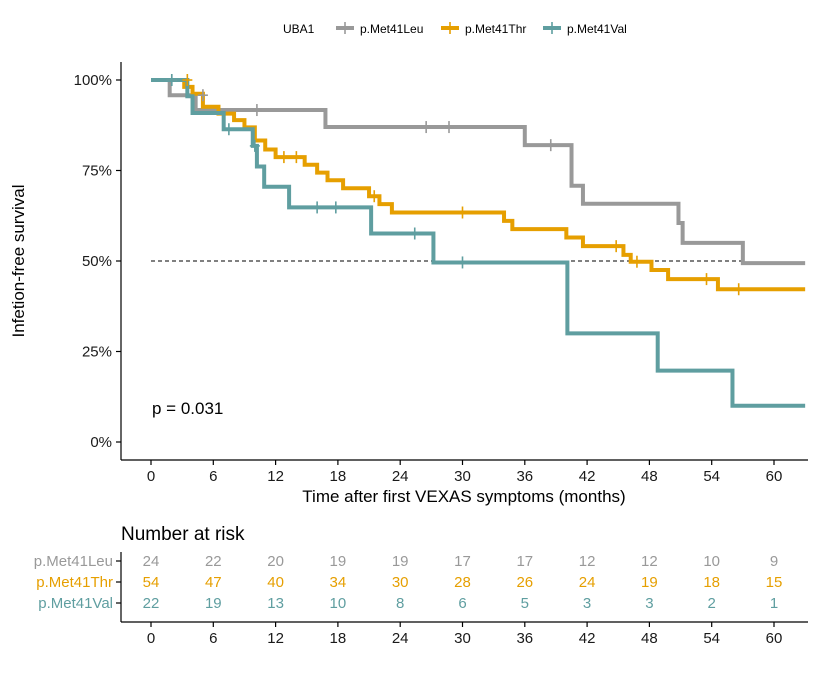 This screenshot has width=815, height=677. Describe the element at coordinates (400, 603) in the screenshot. I see `risk-count: 8` at that location.